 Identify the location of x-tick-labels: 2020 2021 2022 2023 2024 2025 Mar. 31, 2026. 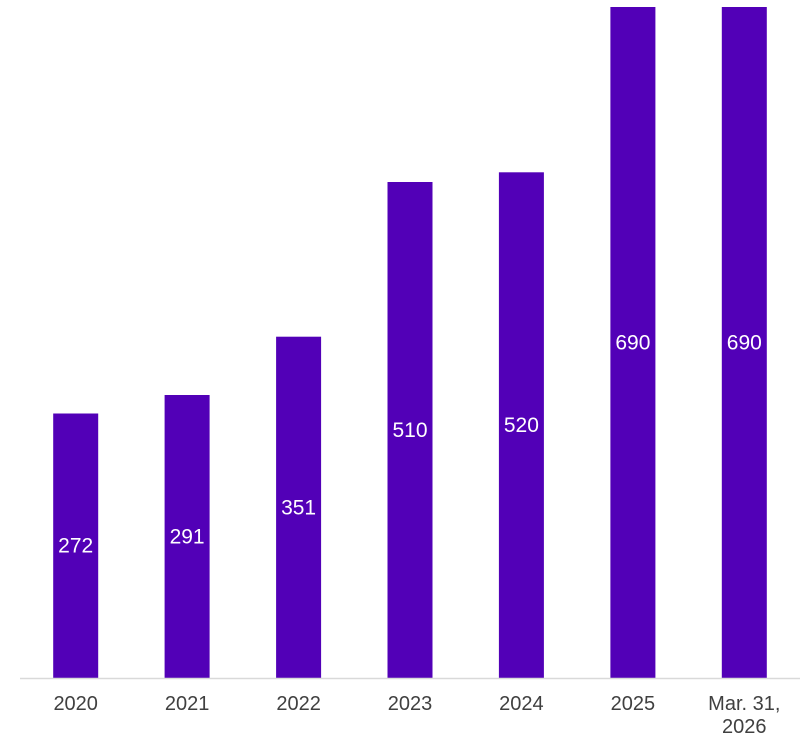
(416, 715).